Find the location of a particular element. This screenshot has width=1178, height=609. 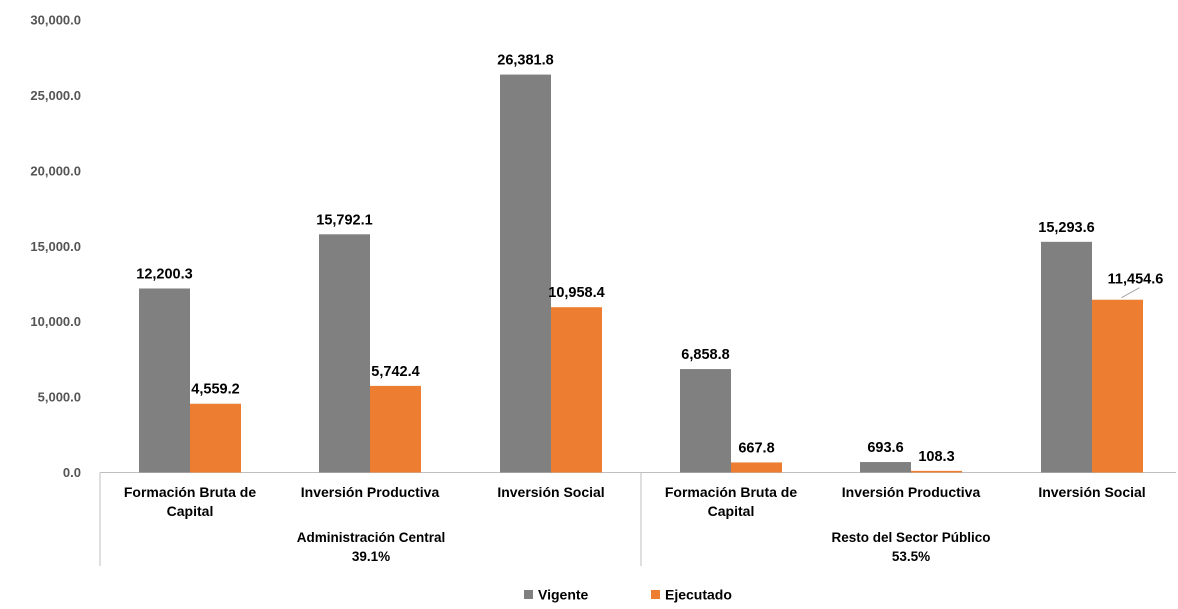

data-label: 12,200.3 is located at coordinates (164, 274).